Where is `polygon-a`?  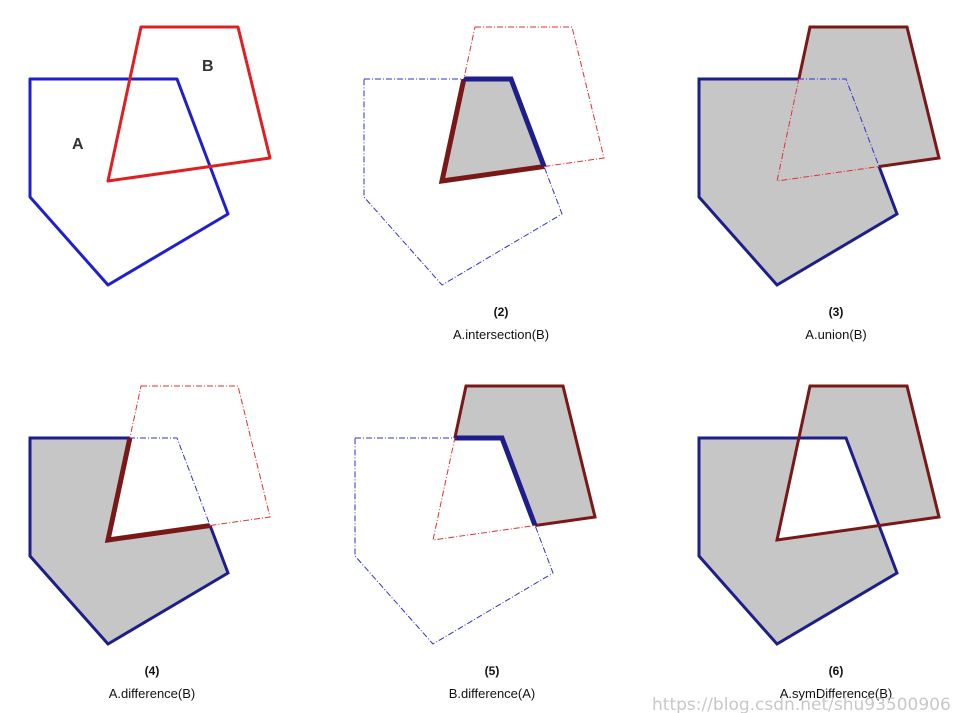
polygon-a is located at coordinates (129, 182).